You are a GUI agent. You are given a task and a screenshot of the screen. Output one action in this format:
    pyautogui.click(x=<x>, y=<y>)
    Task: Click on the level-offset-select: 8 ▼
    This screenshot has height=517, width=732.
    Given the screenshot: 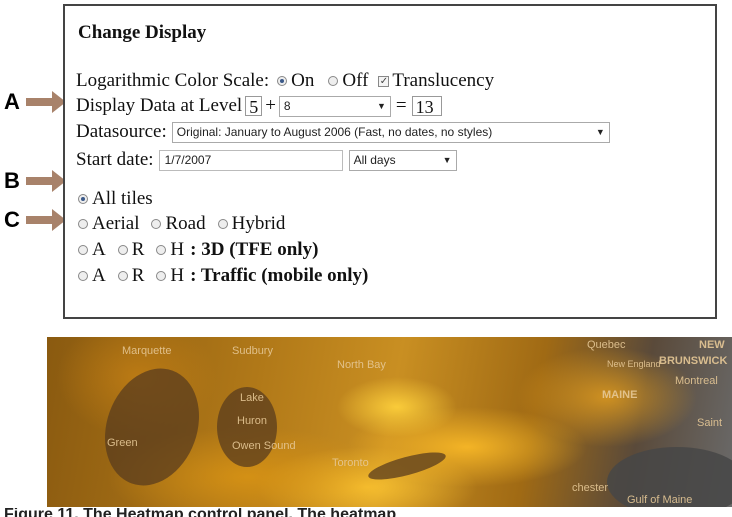 What is the action you would take?
    pyautogui.click(x=334, y=106)
    